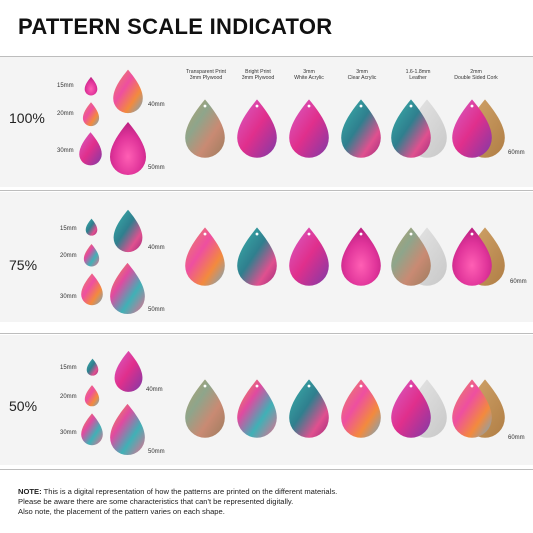 This screenshot has width=533, height=533. Describe the element at coordinates (258, 75) in the screenshot. I see `material-header-bright-plywood: Bright Print 3mm Plywood` at that location.